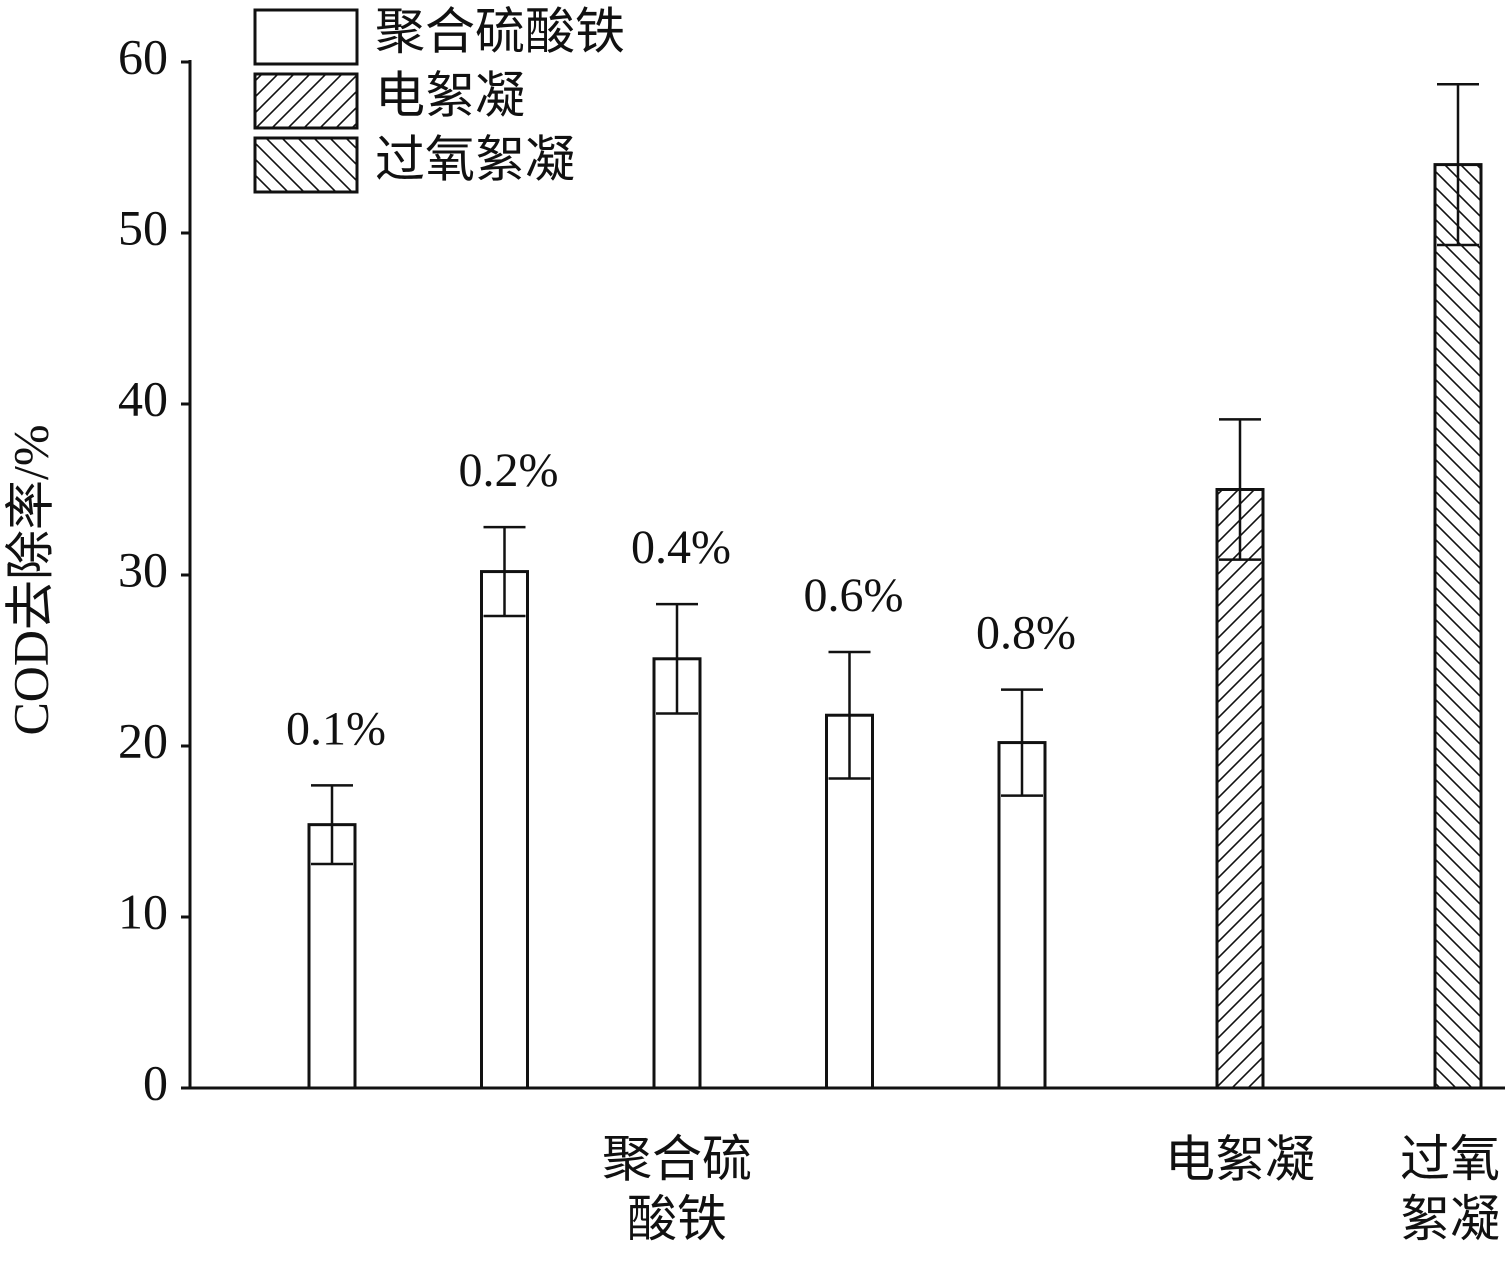 The width and height of the screenshot is (1512, 1266). Describe the element at coordinates (681, 547) in the screenshot. I see `category-label: 0.4%` at that location.